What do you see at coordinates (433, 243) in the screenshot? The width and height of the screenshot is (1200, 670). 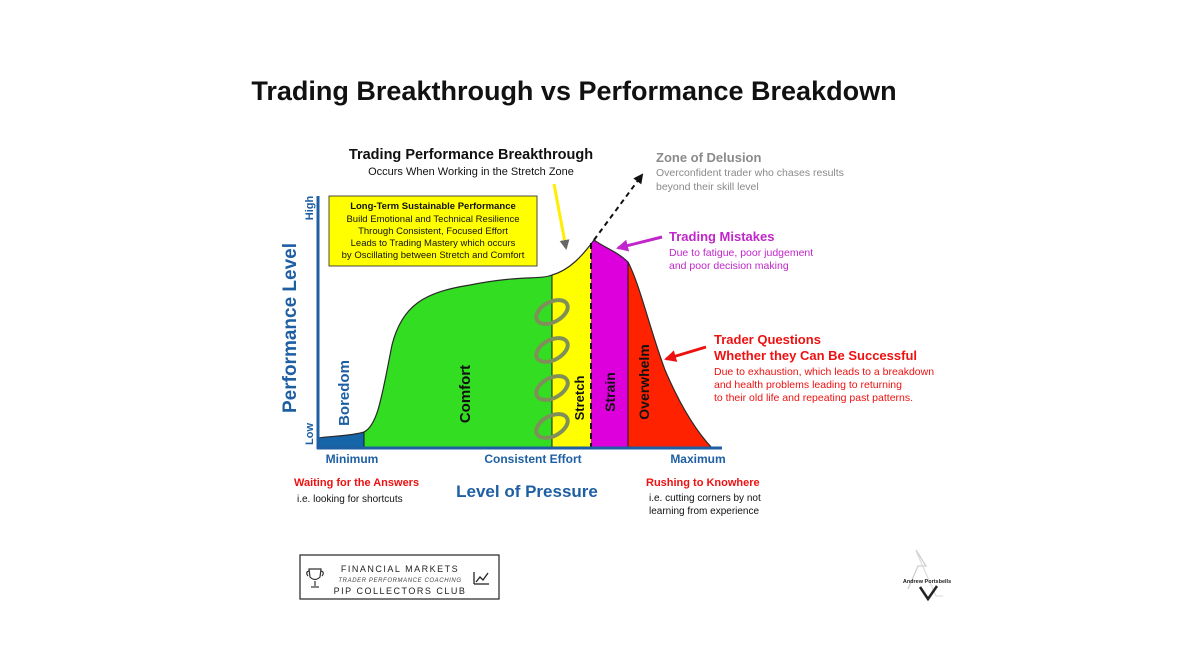 I see `box-line: Leads to Trading Mastery which occurs` at bounding box center [433, 243].